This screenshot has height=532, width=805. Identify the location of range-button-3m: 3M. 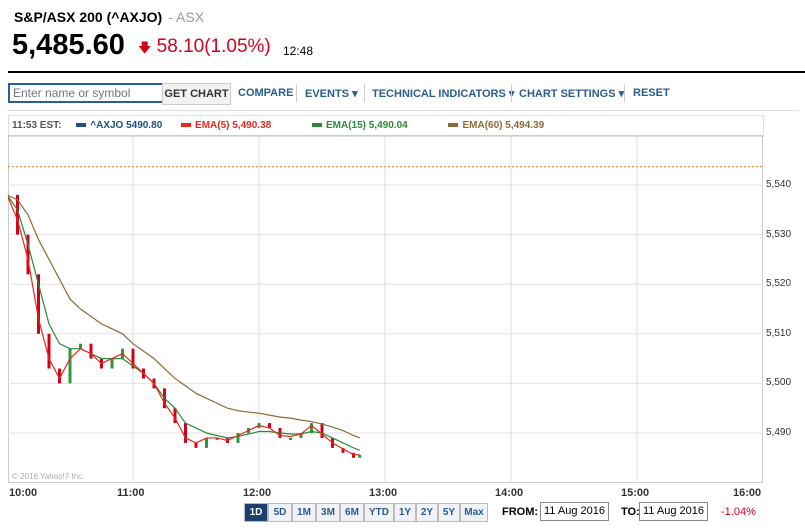
(328, 512).